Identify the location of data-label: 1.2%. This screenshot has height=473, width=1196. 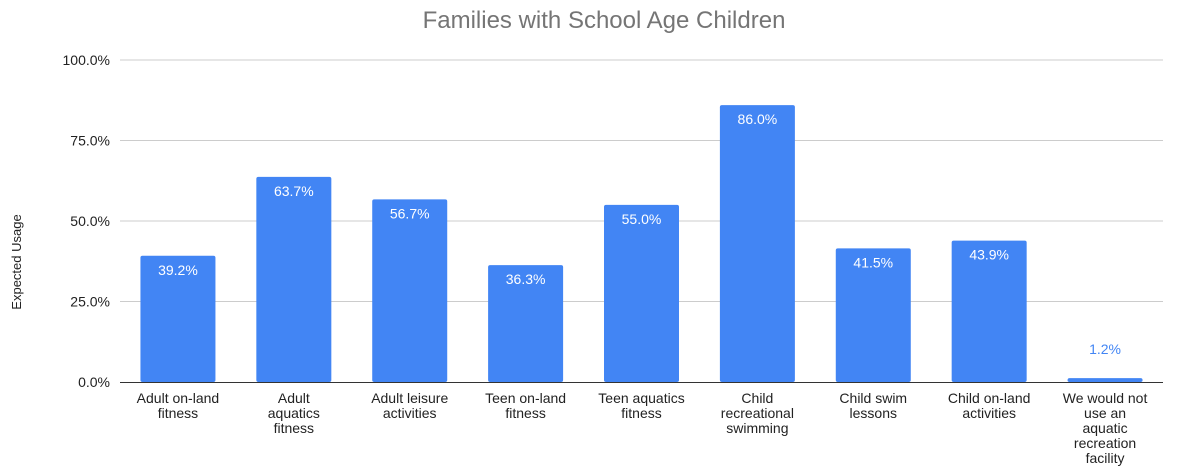
(1105, 349).